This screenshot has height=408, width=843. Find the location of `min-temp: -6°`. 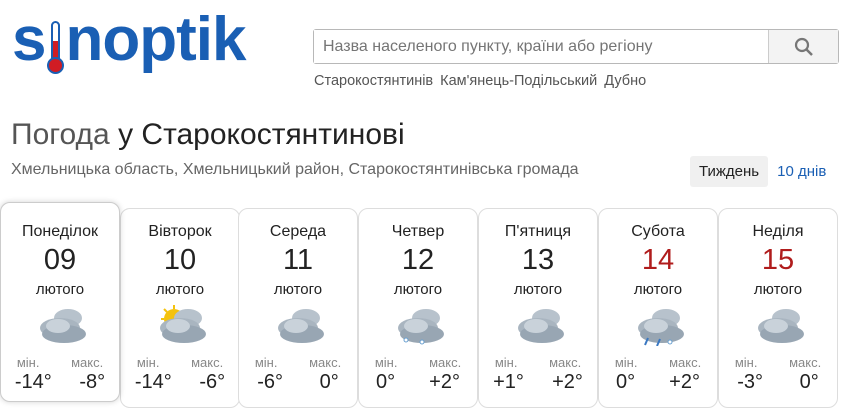

min-temp: -6° is located at coordinates (270, 382).